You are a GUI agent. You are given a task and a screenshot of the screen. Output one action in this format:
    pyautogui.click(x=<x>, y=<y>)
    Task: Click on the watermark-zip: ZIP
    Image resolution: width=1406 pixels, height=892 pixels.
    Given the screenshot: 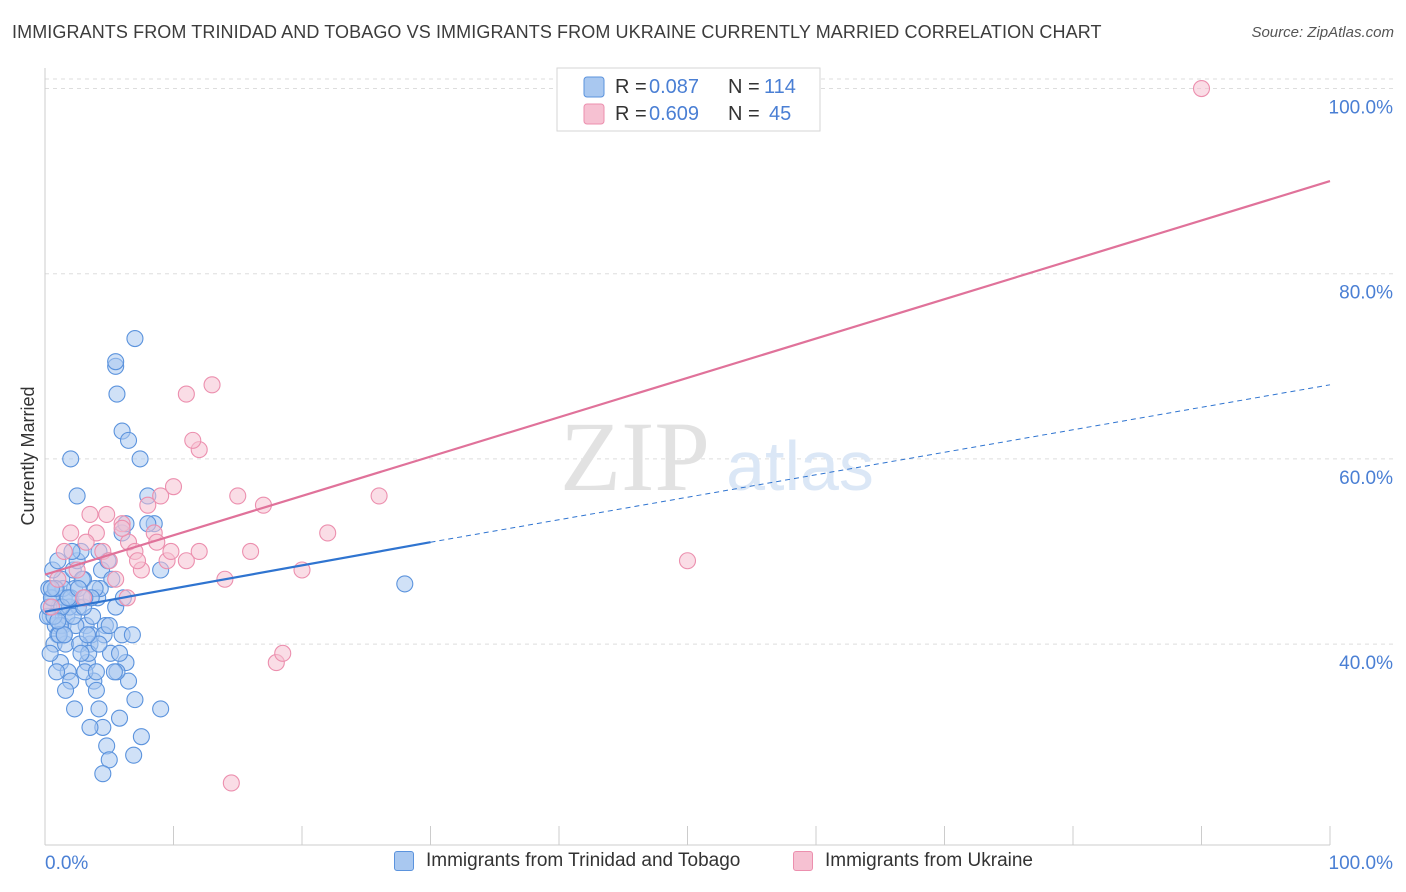 What is the action you would take?
    pyautogui.click(x=635, y=456)
    